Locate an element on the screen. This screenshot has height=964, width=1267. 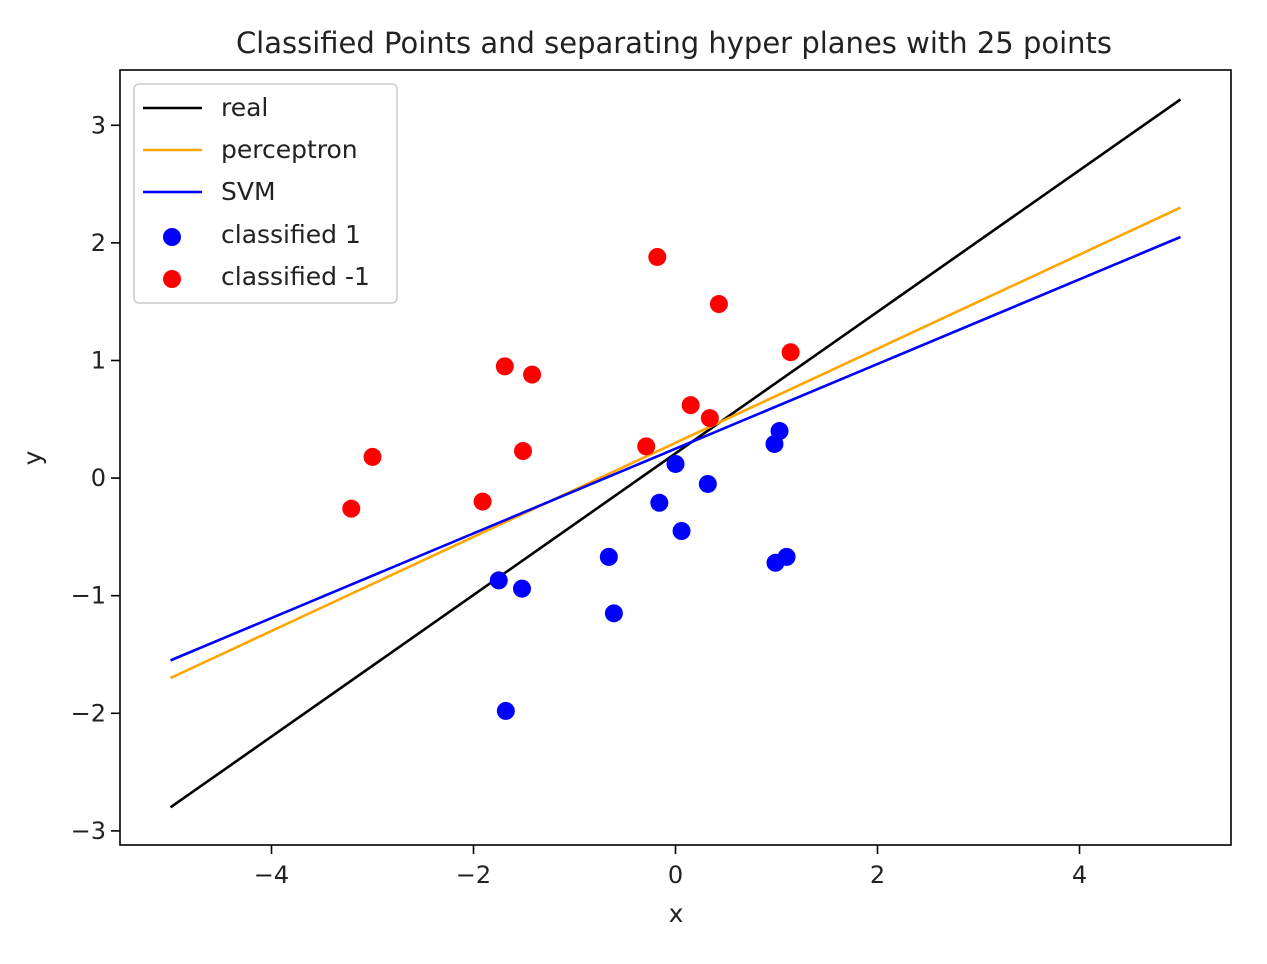
y-tick-label: −3 is located at coordinates (88, 831).